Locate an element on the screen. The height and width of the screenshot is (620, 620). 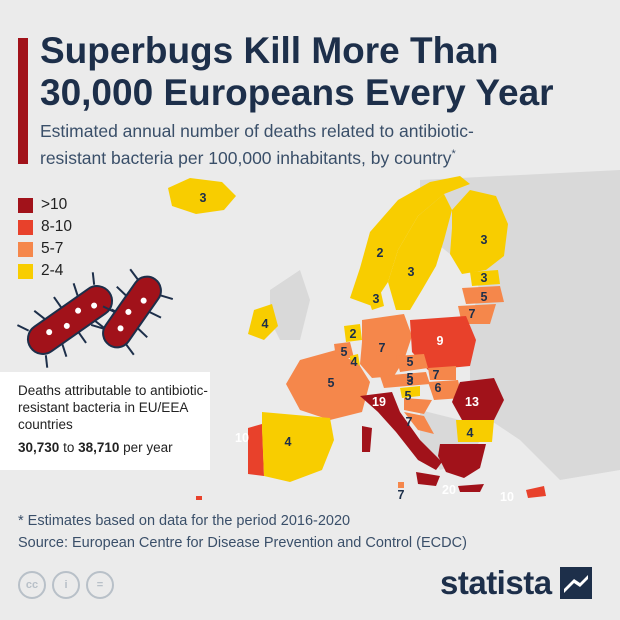
region-poland is located at coordinates (443, 343).